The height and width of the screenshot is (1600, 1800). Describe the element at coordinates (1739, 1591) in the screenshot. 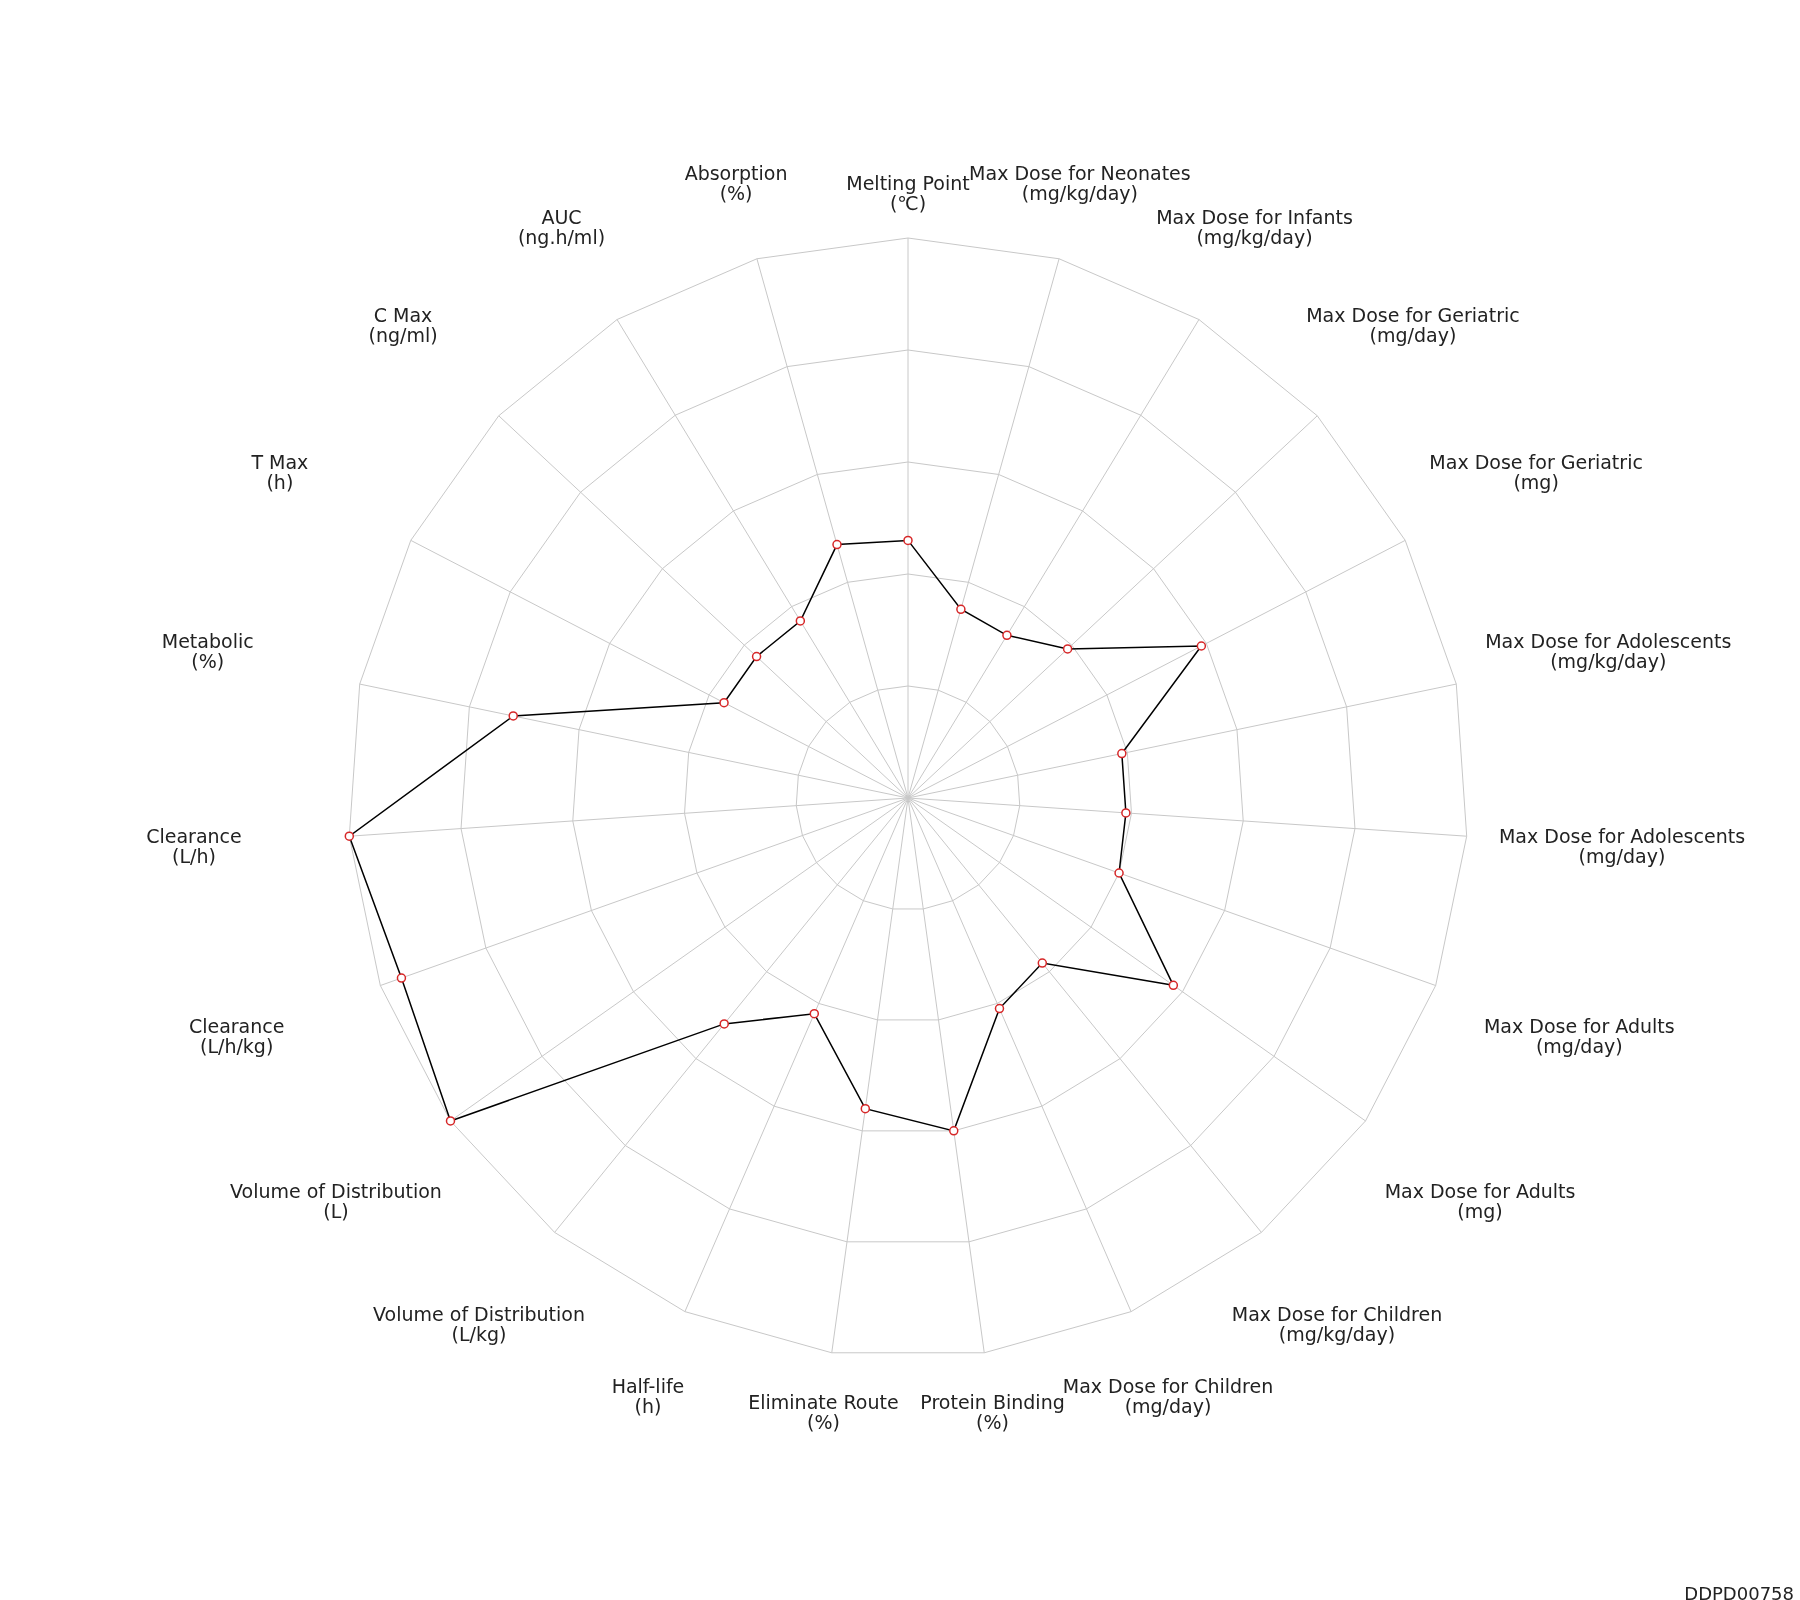

I see `text: DDPD00758` at that location.